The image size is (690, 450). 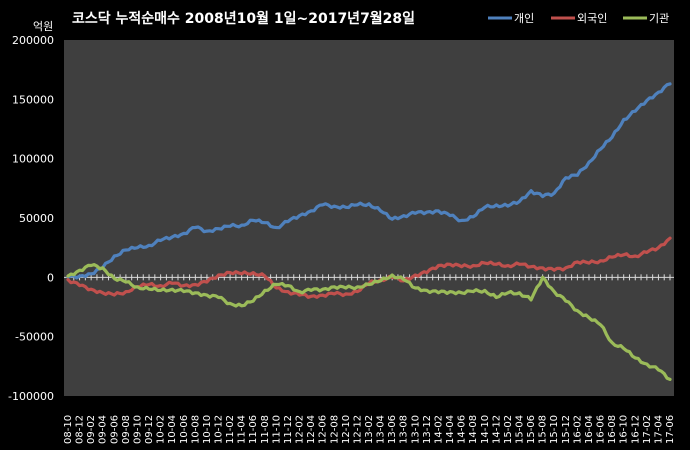 I want to click on y-axis-ticks: 200000 150000 100000 50000 0 -50000 -100000, so click(x=31, y=218).